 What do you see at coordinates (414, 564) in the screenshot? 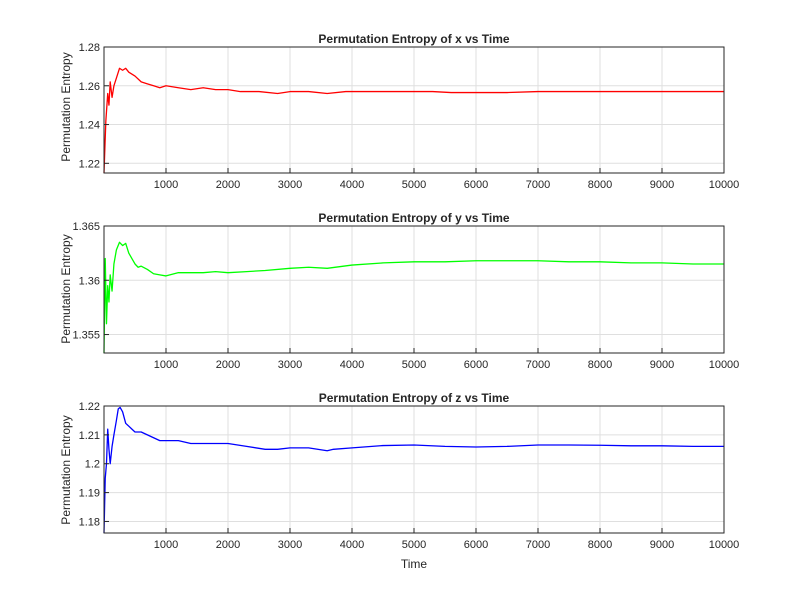
I see `x-axis-label: Time` at bounding box center [414, 564].